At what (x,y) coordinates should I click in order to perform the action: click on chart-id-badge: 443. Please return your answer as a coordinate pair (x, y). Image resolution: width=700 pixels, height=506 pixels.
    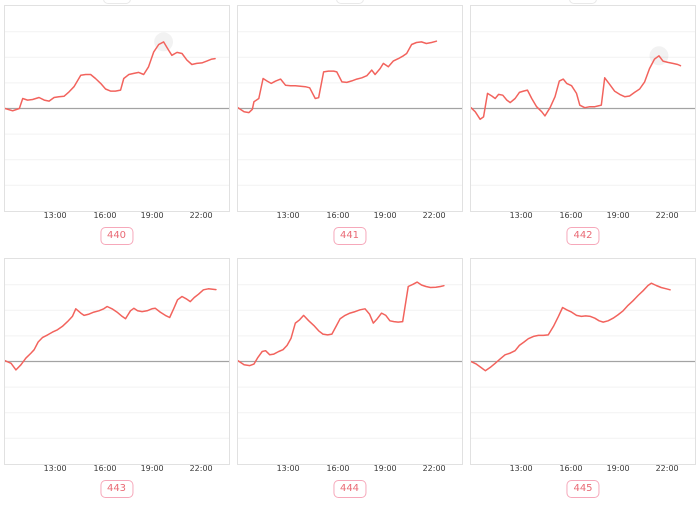
    Looking at the image, I should click on (116, 489).